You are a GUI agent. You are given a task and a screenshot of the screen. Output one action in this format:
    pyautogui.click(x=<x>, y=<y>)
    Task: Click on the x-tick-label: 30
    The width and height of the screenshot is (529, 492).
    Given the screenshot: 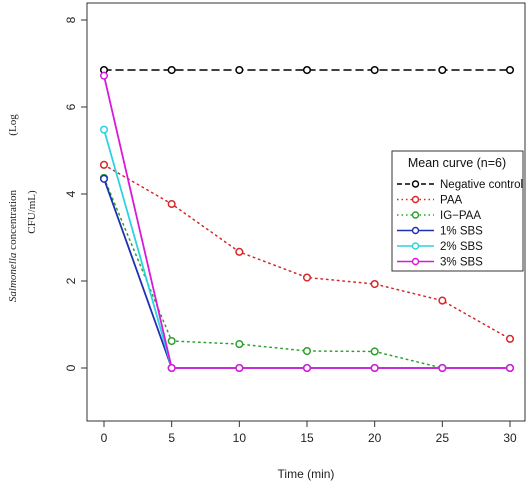 What is the action you would take?
    pyautogui.click(x=510, y=438)
    